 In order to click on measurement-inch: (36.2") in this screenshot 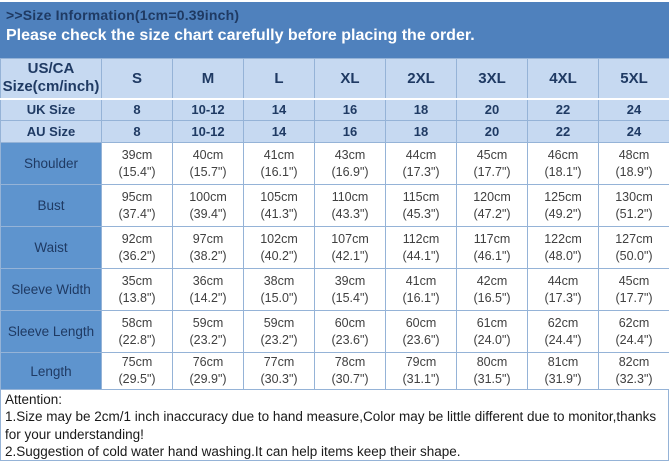, I will do `click(137, 256)`.